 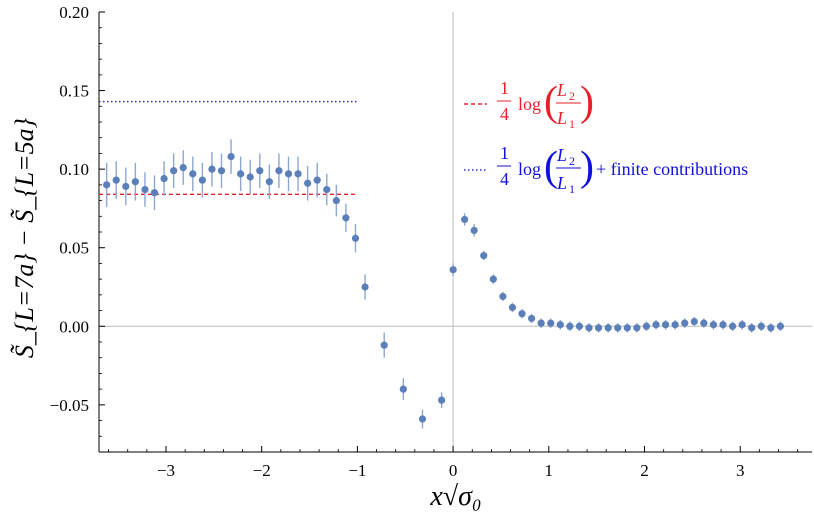 I want to click on legend-blue-num: L, so click(x=561, y=155).